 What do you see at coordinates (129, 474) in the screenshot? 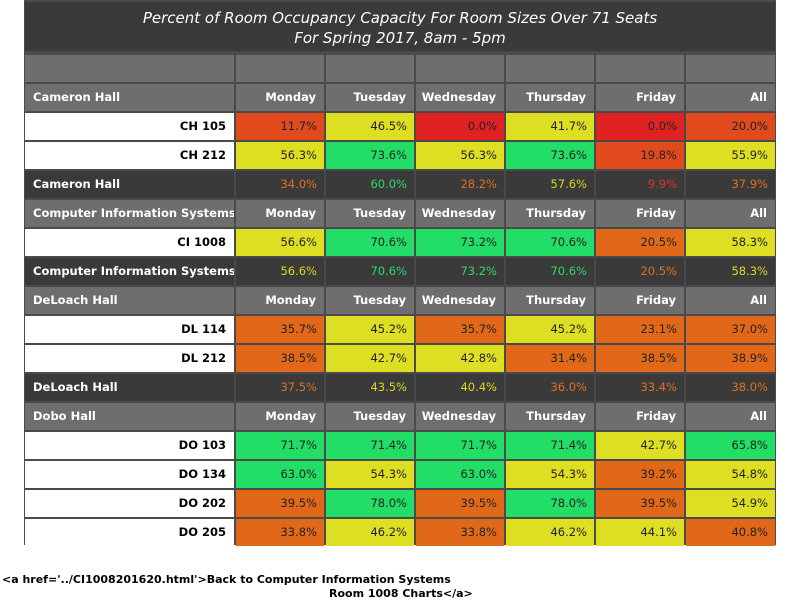
I see `room-name: DO 134` at bounding box center [129, 474].